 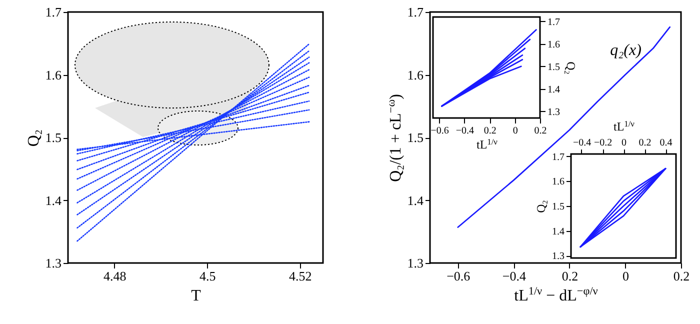 I want to click on x-tick-label: 4.48, so click(x=114, y=276).